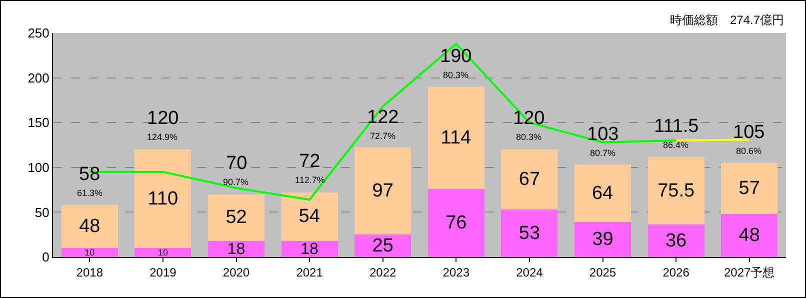 This screenshot has width=806, height=298. I want to click on data-label: 64, so click(603, 193).